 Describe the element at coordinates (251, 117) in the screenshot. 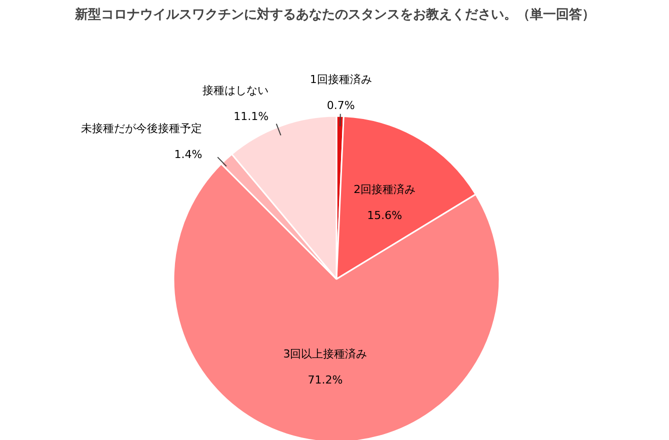

I see `data-label: 11.1%` at that location.